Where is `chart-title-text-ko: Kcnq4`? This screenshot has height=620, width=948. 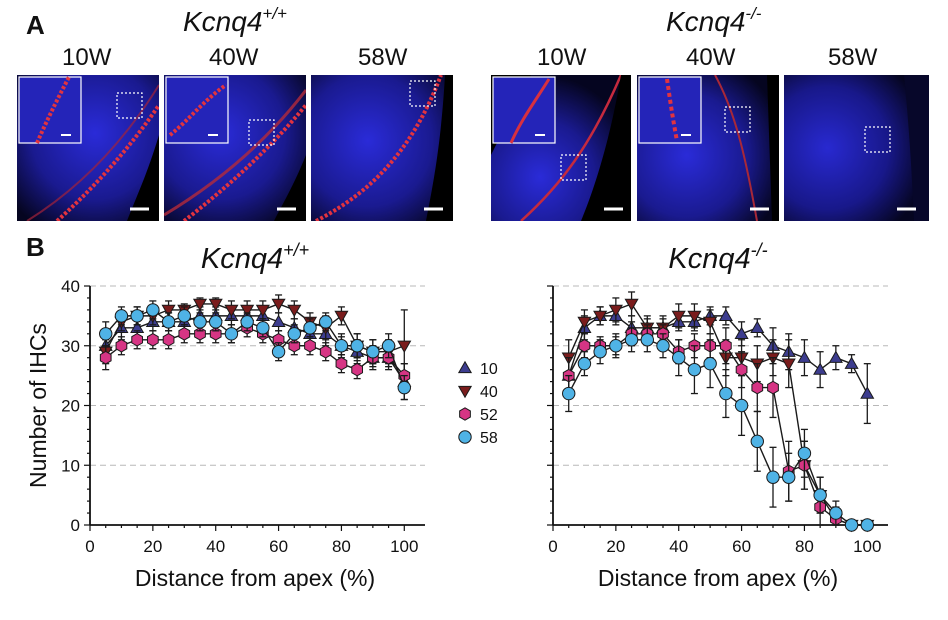 chart-title-text-ko: Kcnq4 is located at coordinates (709, 259).